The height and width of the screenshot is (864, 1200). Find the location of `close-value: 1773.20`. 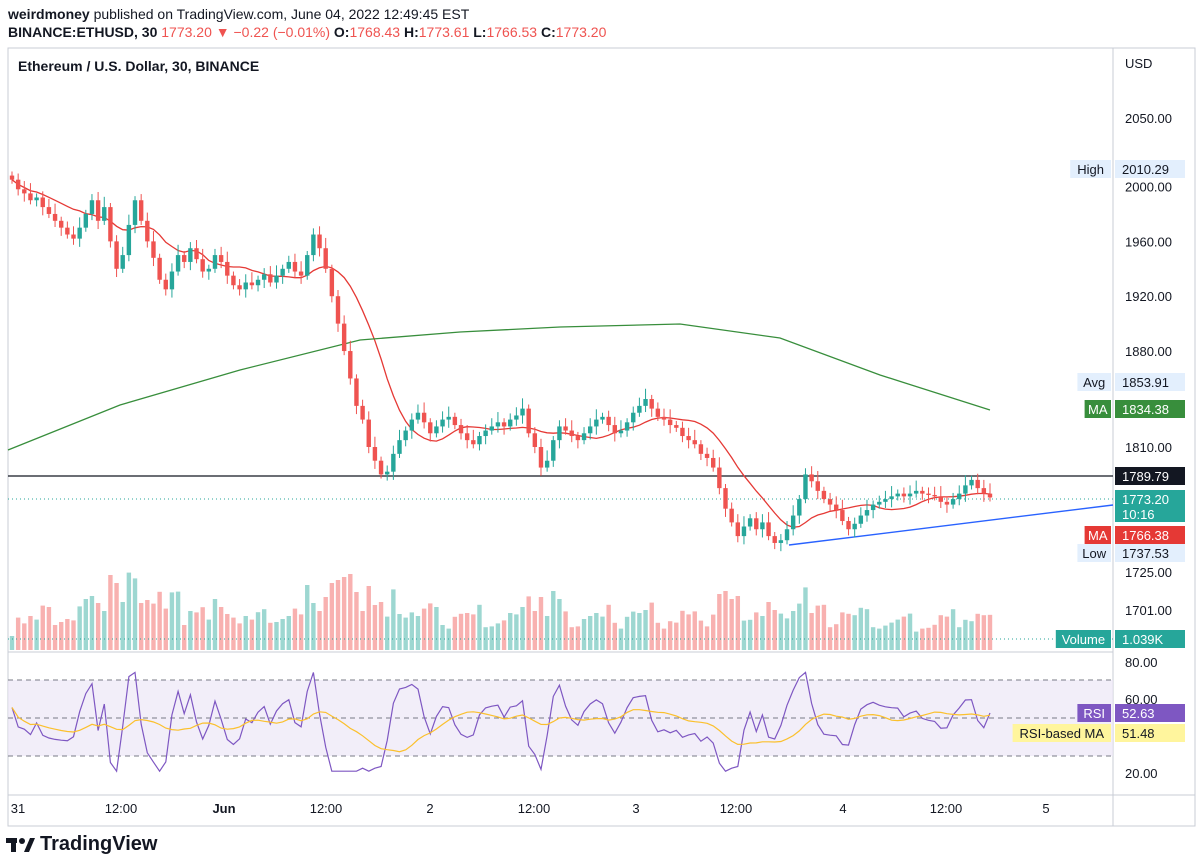

close-value: 1773.20 is located at coordinates (581, 32).